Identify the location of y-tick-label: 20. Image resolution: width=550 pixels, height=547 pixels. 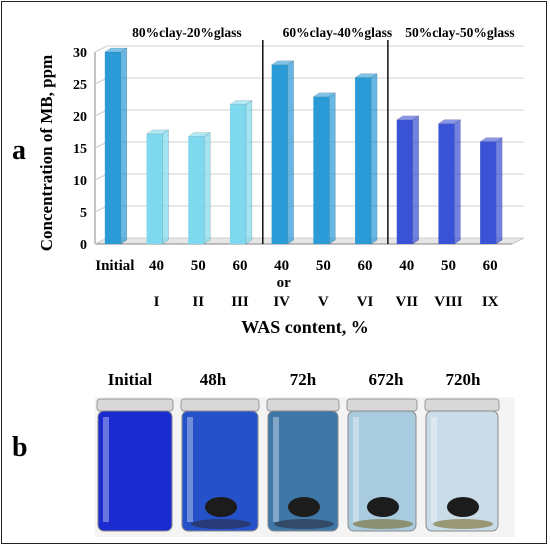
(80, 117).